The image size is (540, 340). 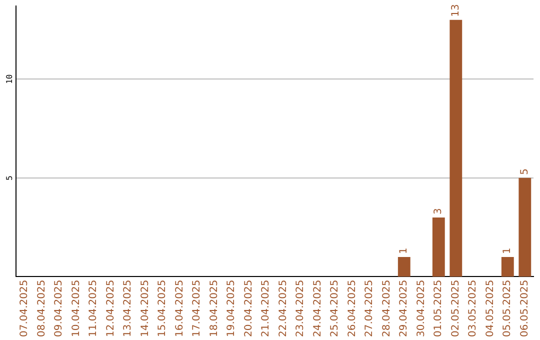 What do you see at coordinates (490, 309) in the screenshot?
I see `x-tick-label: 04.05.2025` at bounding box center [490, 309].